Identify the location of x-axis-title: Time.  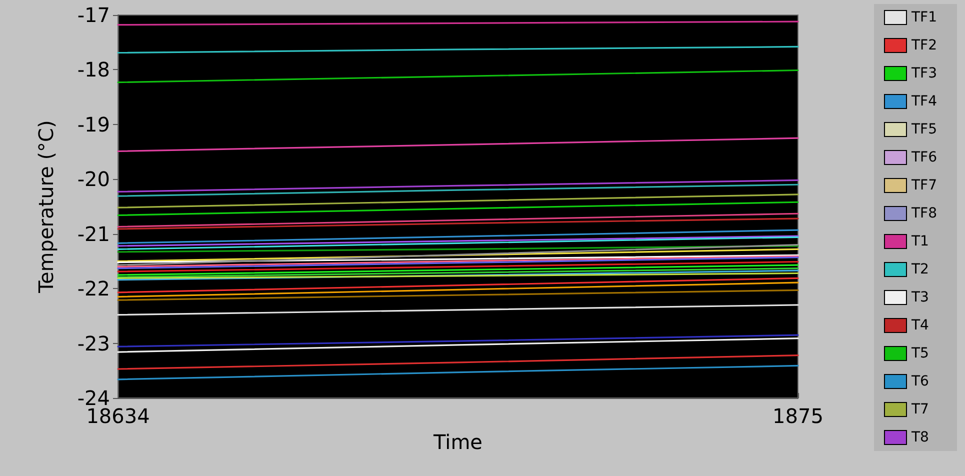
(457, 442).